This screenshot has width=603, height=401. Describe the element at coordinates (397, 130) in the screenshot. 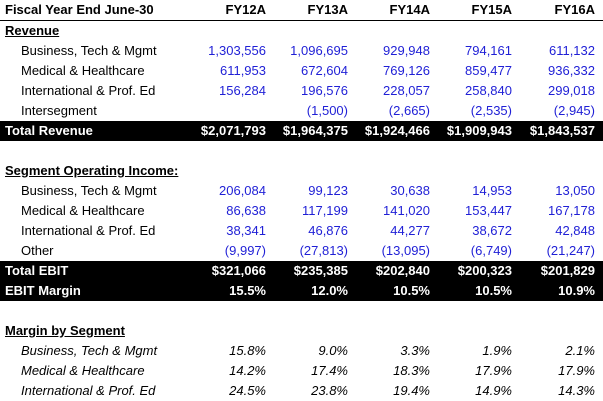

I see `cell-value: $1,924,466` at that location.